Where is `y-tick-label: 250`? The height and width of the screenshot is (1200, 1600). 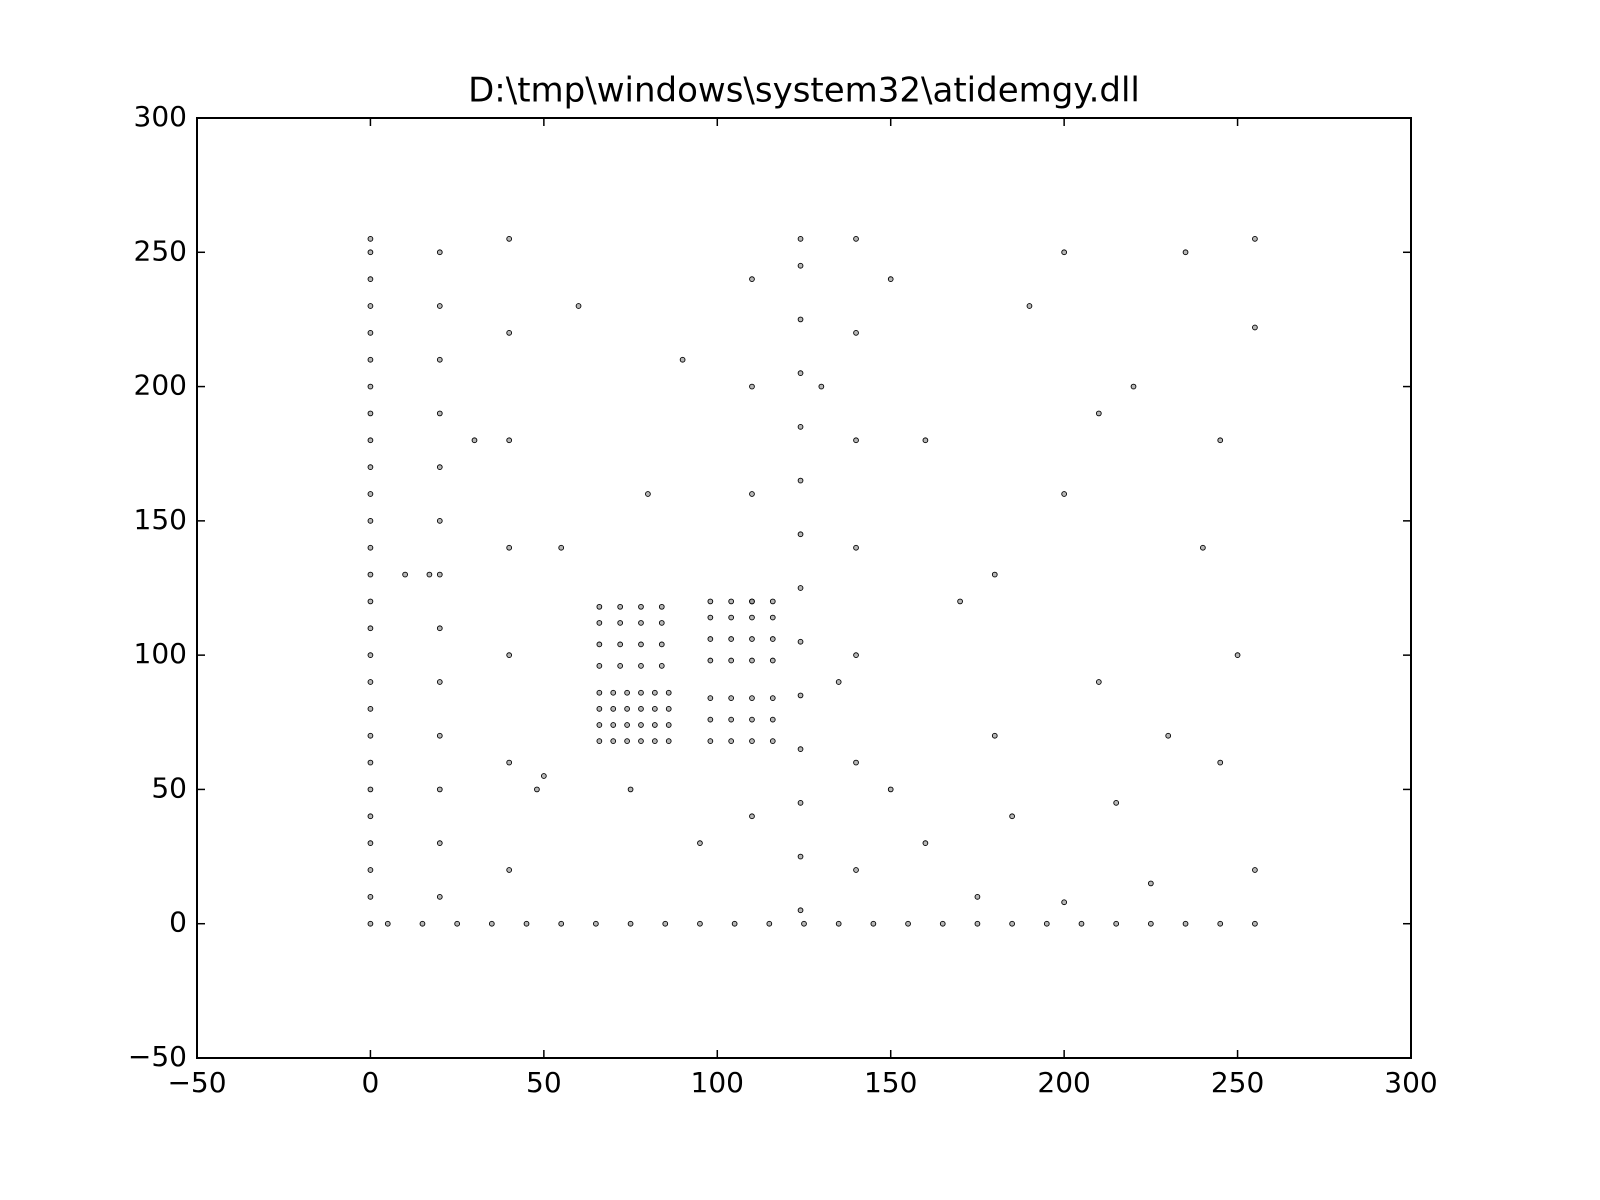 y-tick-label: 250 is located at coordinates (160, 250).